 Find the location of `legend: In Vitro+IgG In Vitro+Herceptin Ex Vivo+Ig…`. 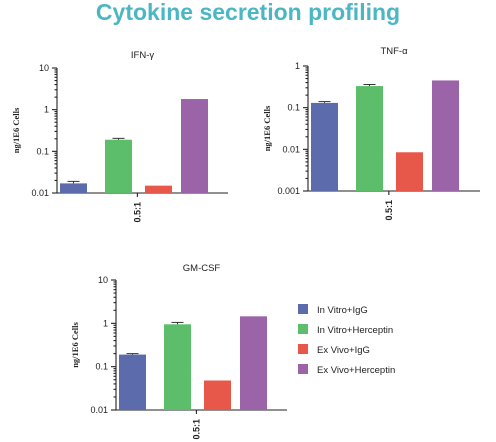

legend: In Vitro+IgG In Vitro+Herceptin Ex Vivo+Ig… is located at coordinates (346, 340).